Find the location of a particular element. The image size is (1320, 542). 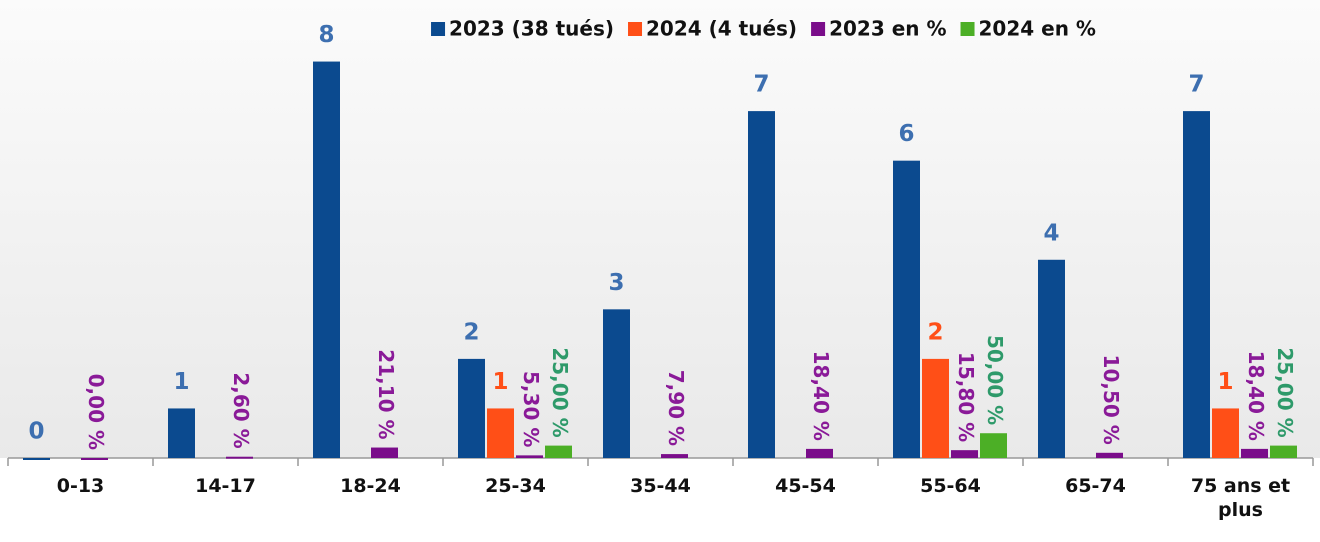

x-tick-label: 0-13 is located at coordinates (80, 486).